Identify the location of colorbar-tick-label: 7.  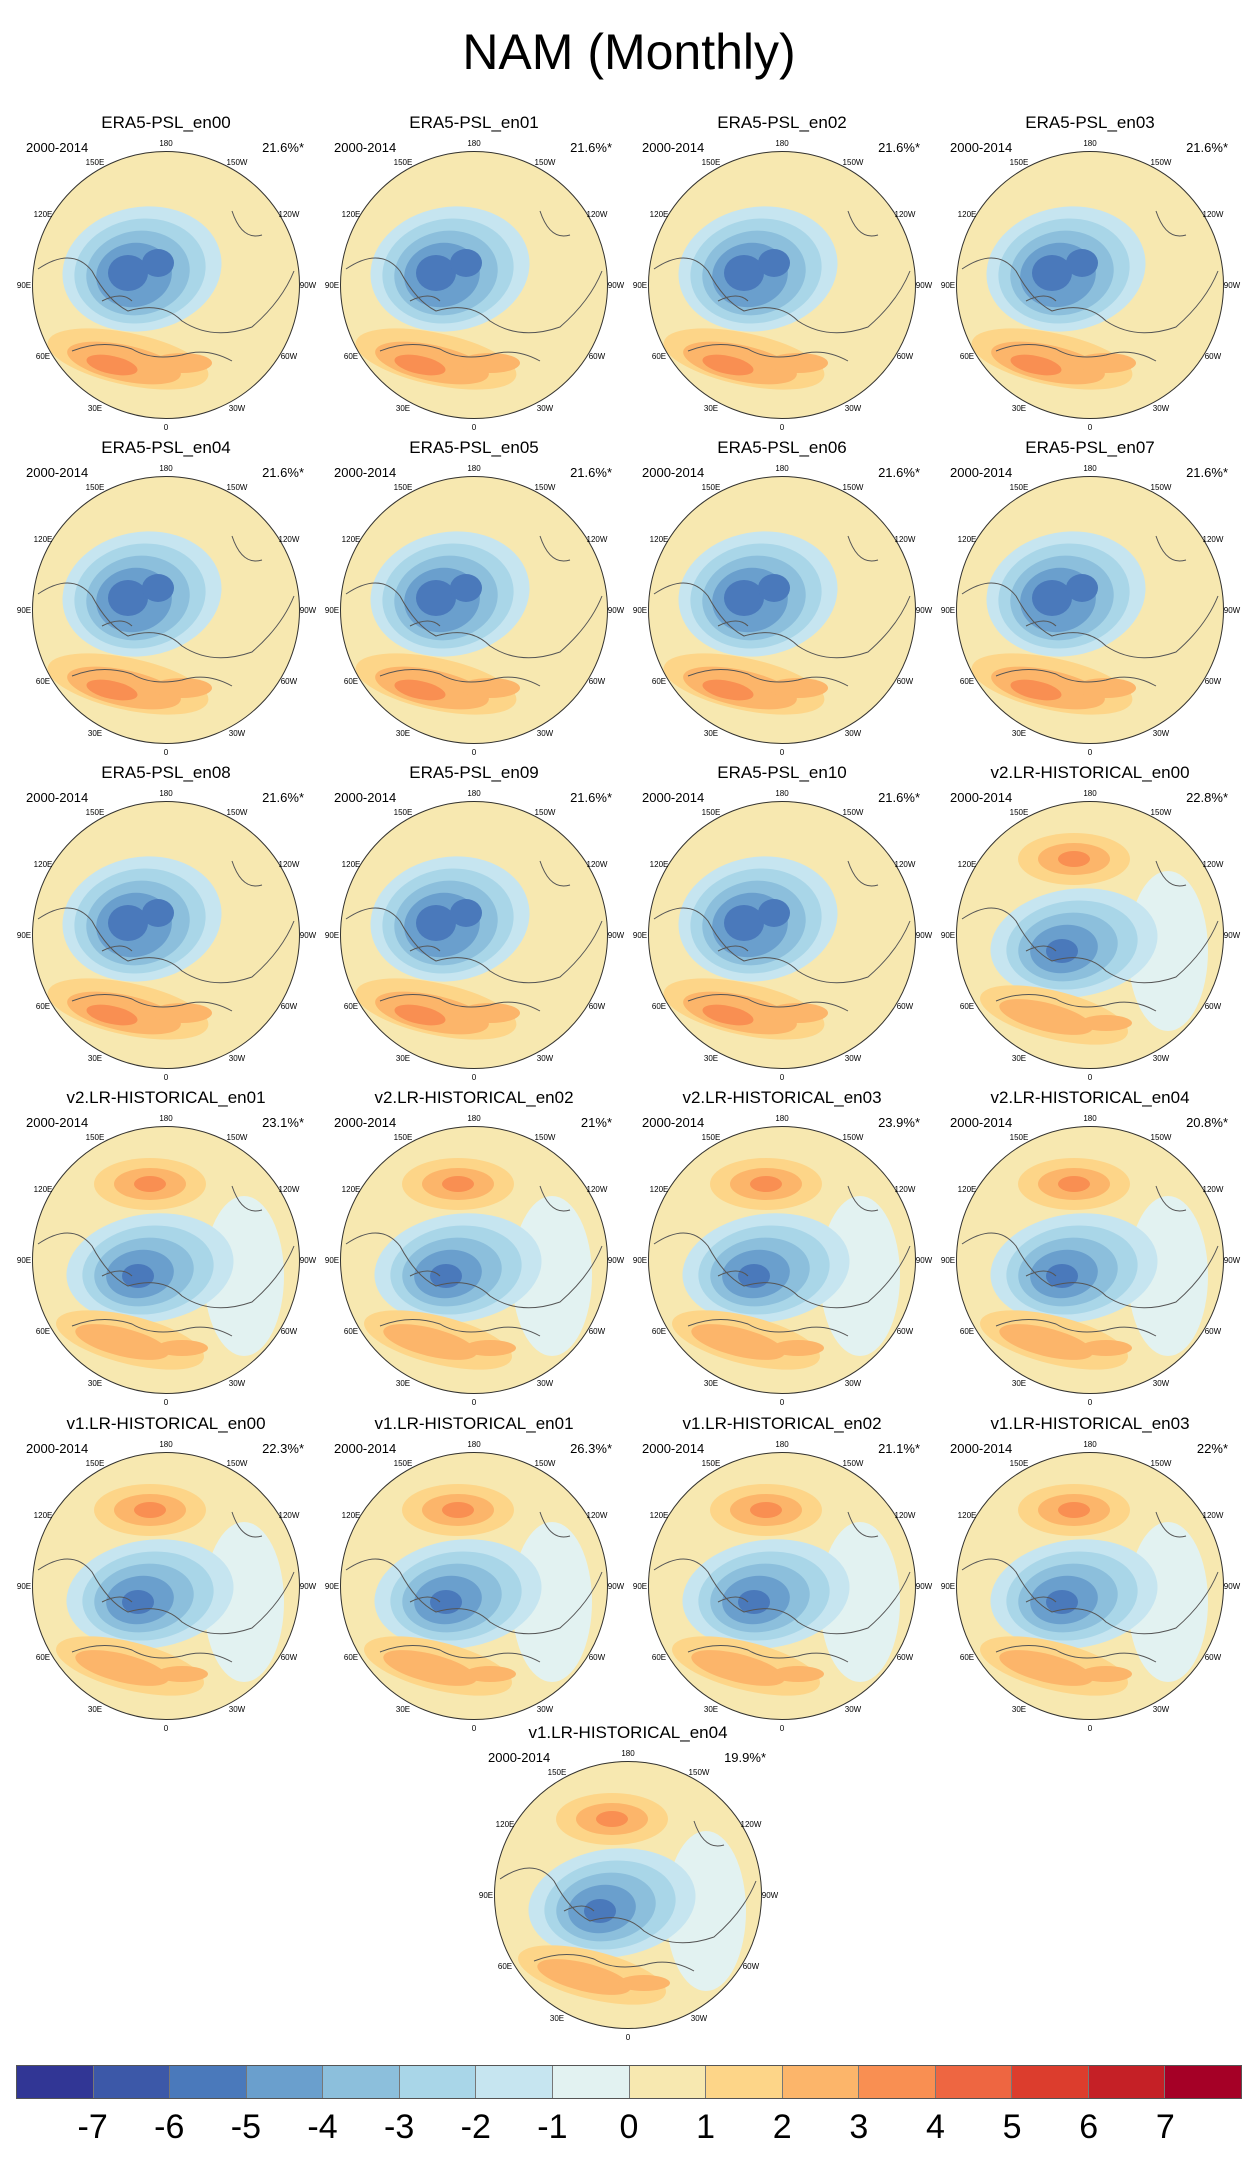
(1165, 2127).